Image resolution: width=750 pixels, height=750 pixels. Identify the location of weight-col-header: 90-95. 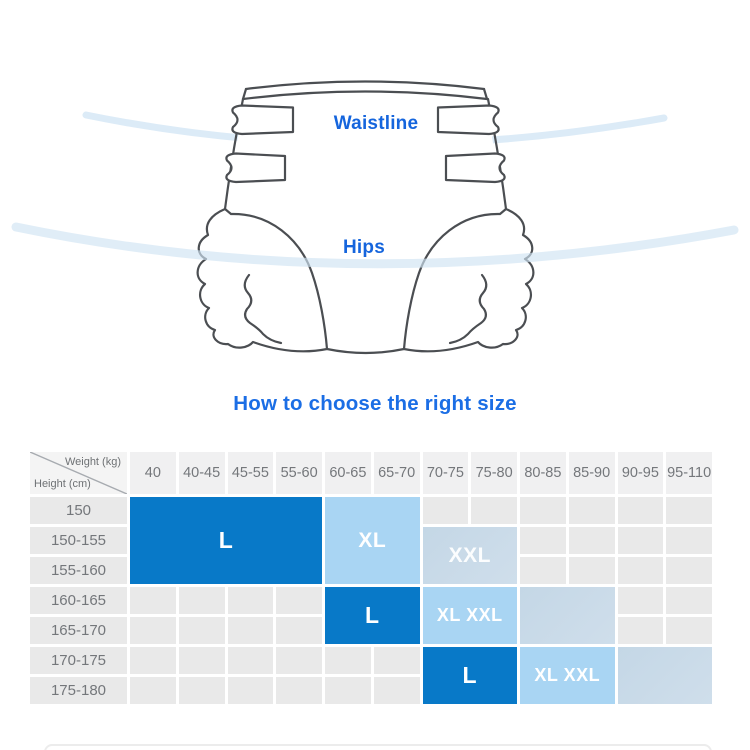
(640, 473).